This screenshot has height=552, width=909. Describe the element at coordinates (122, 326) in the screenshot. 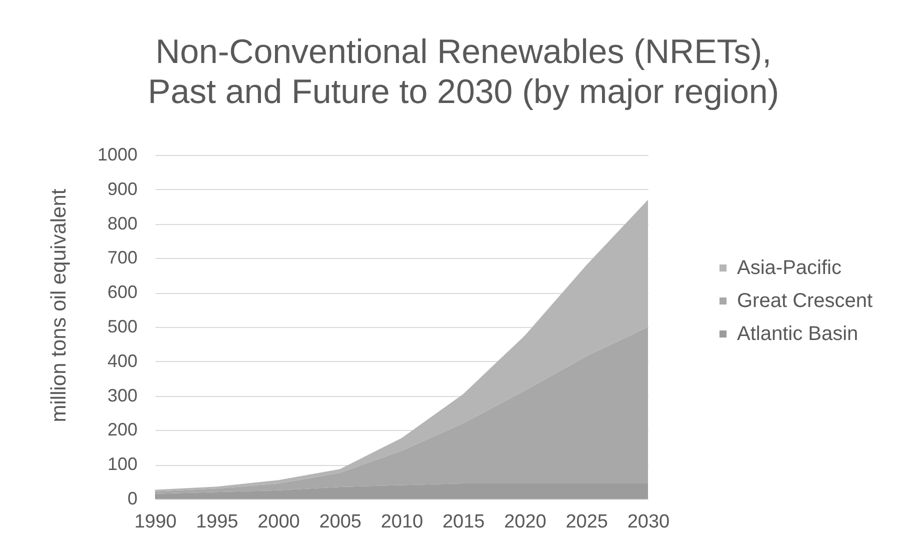

I see `y-tick-label: 500` at that location.